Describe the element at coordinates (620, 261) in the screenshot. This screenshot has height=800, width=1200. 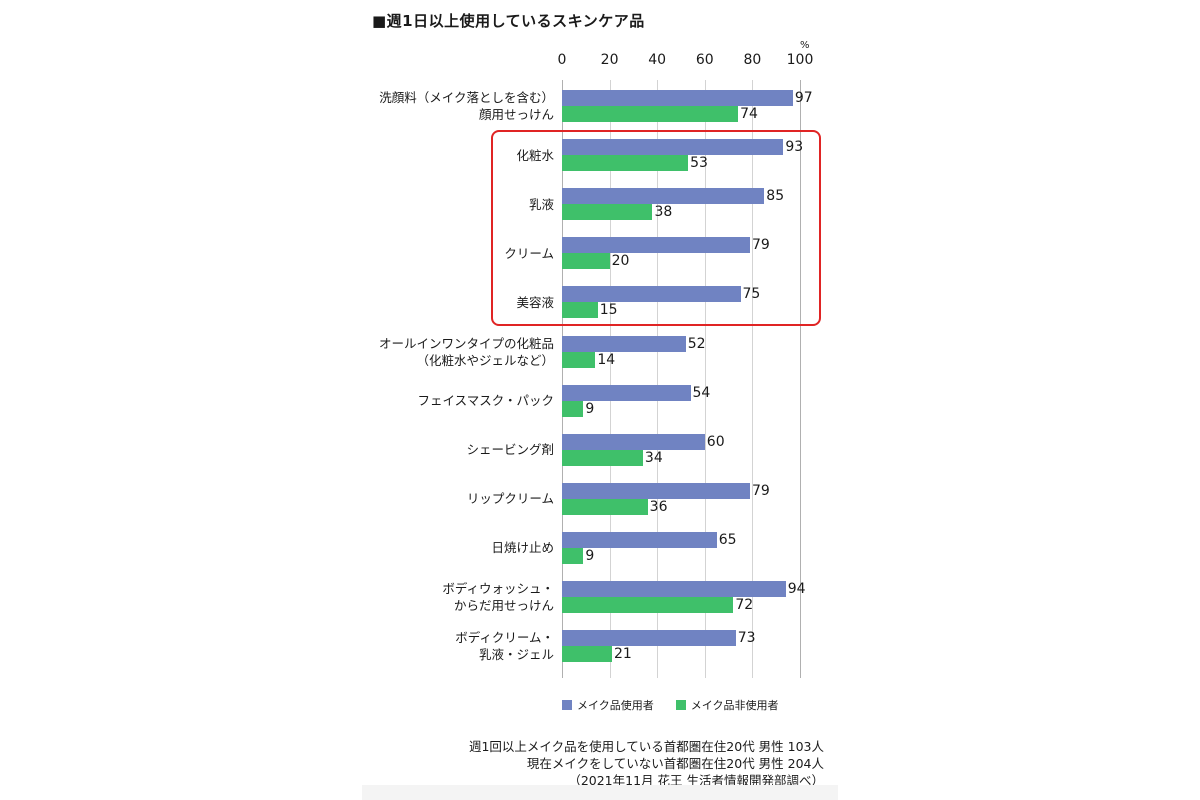
I see `data-label: 20` at that location.